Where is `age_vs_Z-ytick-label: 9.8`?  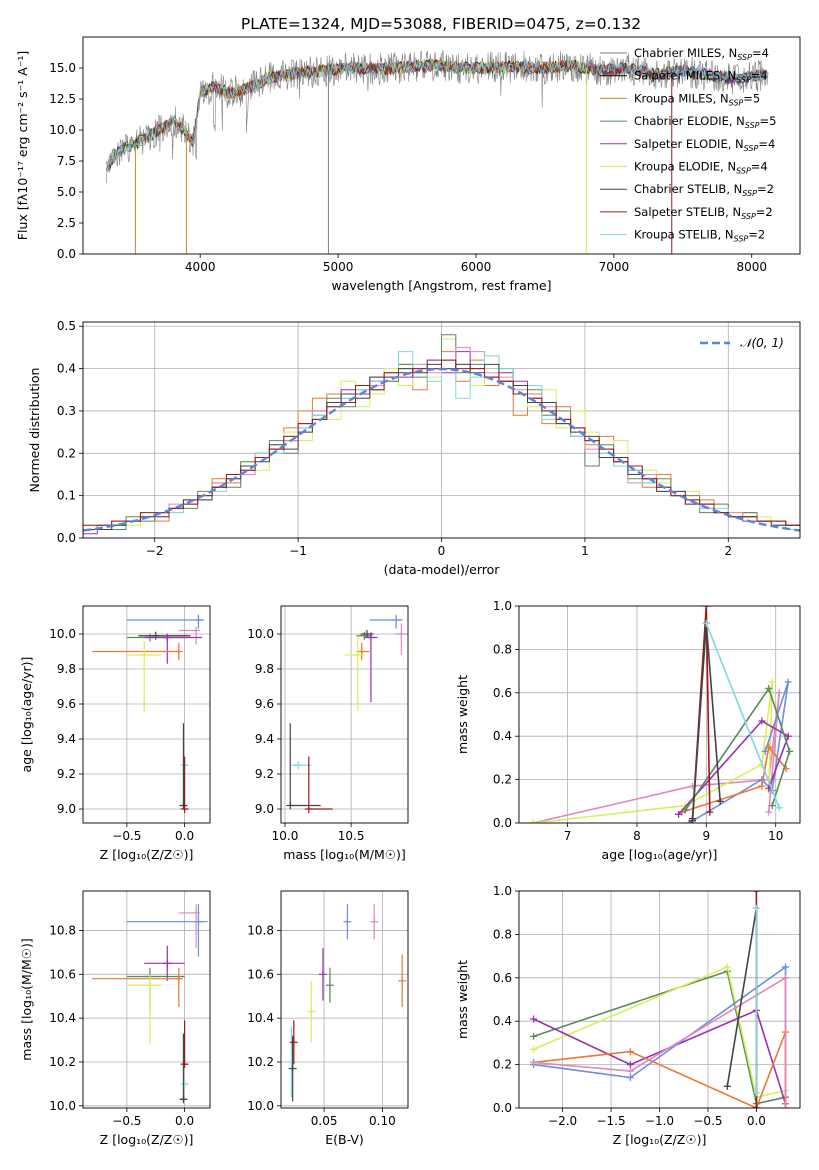
age_vs_Z-ytick-label: 9.8 is located at coordinates (66, 669).